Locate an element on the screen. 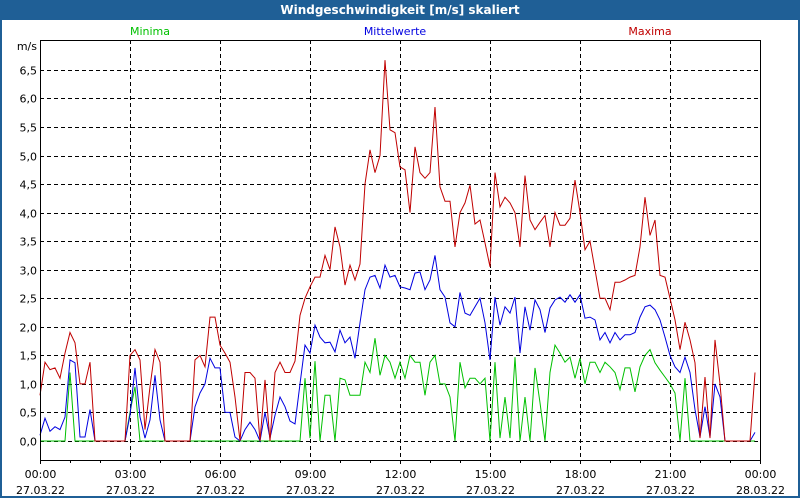  x-tick-date: 28.03.22 is located at coordinates (760, 490).